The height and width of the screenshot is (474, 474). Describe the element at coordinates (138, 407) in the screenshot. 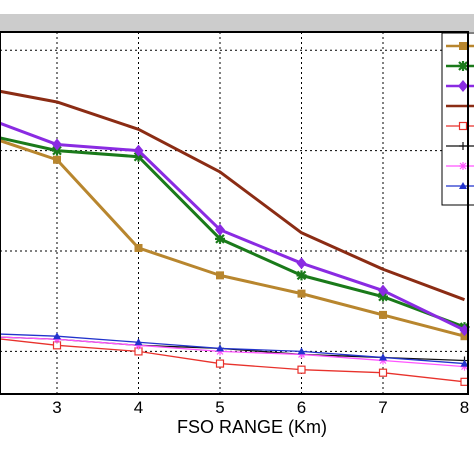

I see `x-tick-label: 4` at that location.